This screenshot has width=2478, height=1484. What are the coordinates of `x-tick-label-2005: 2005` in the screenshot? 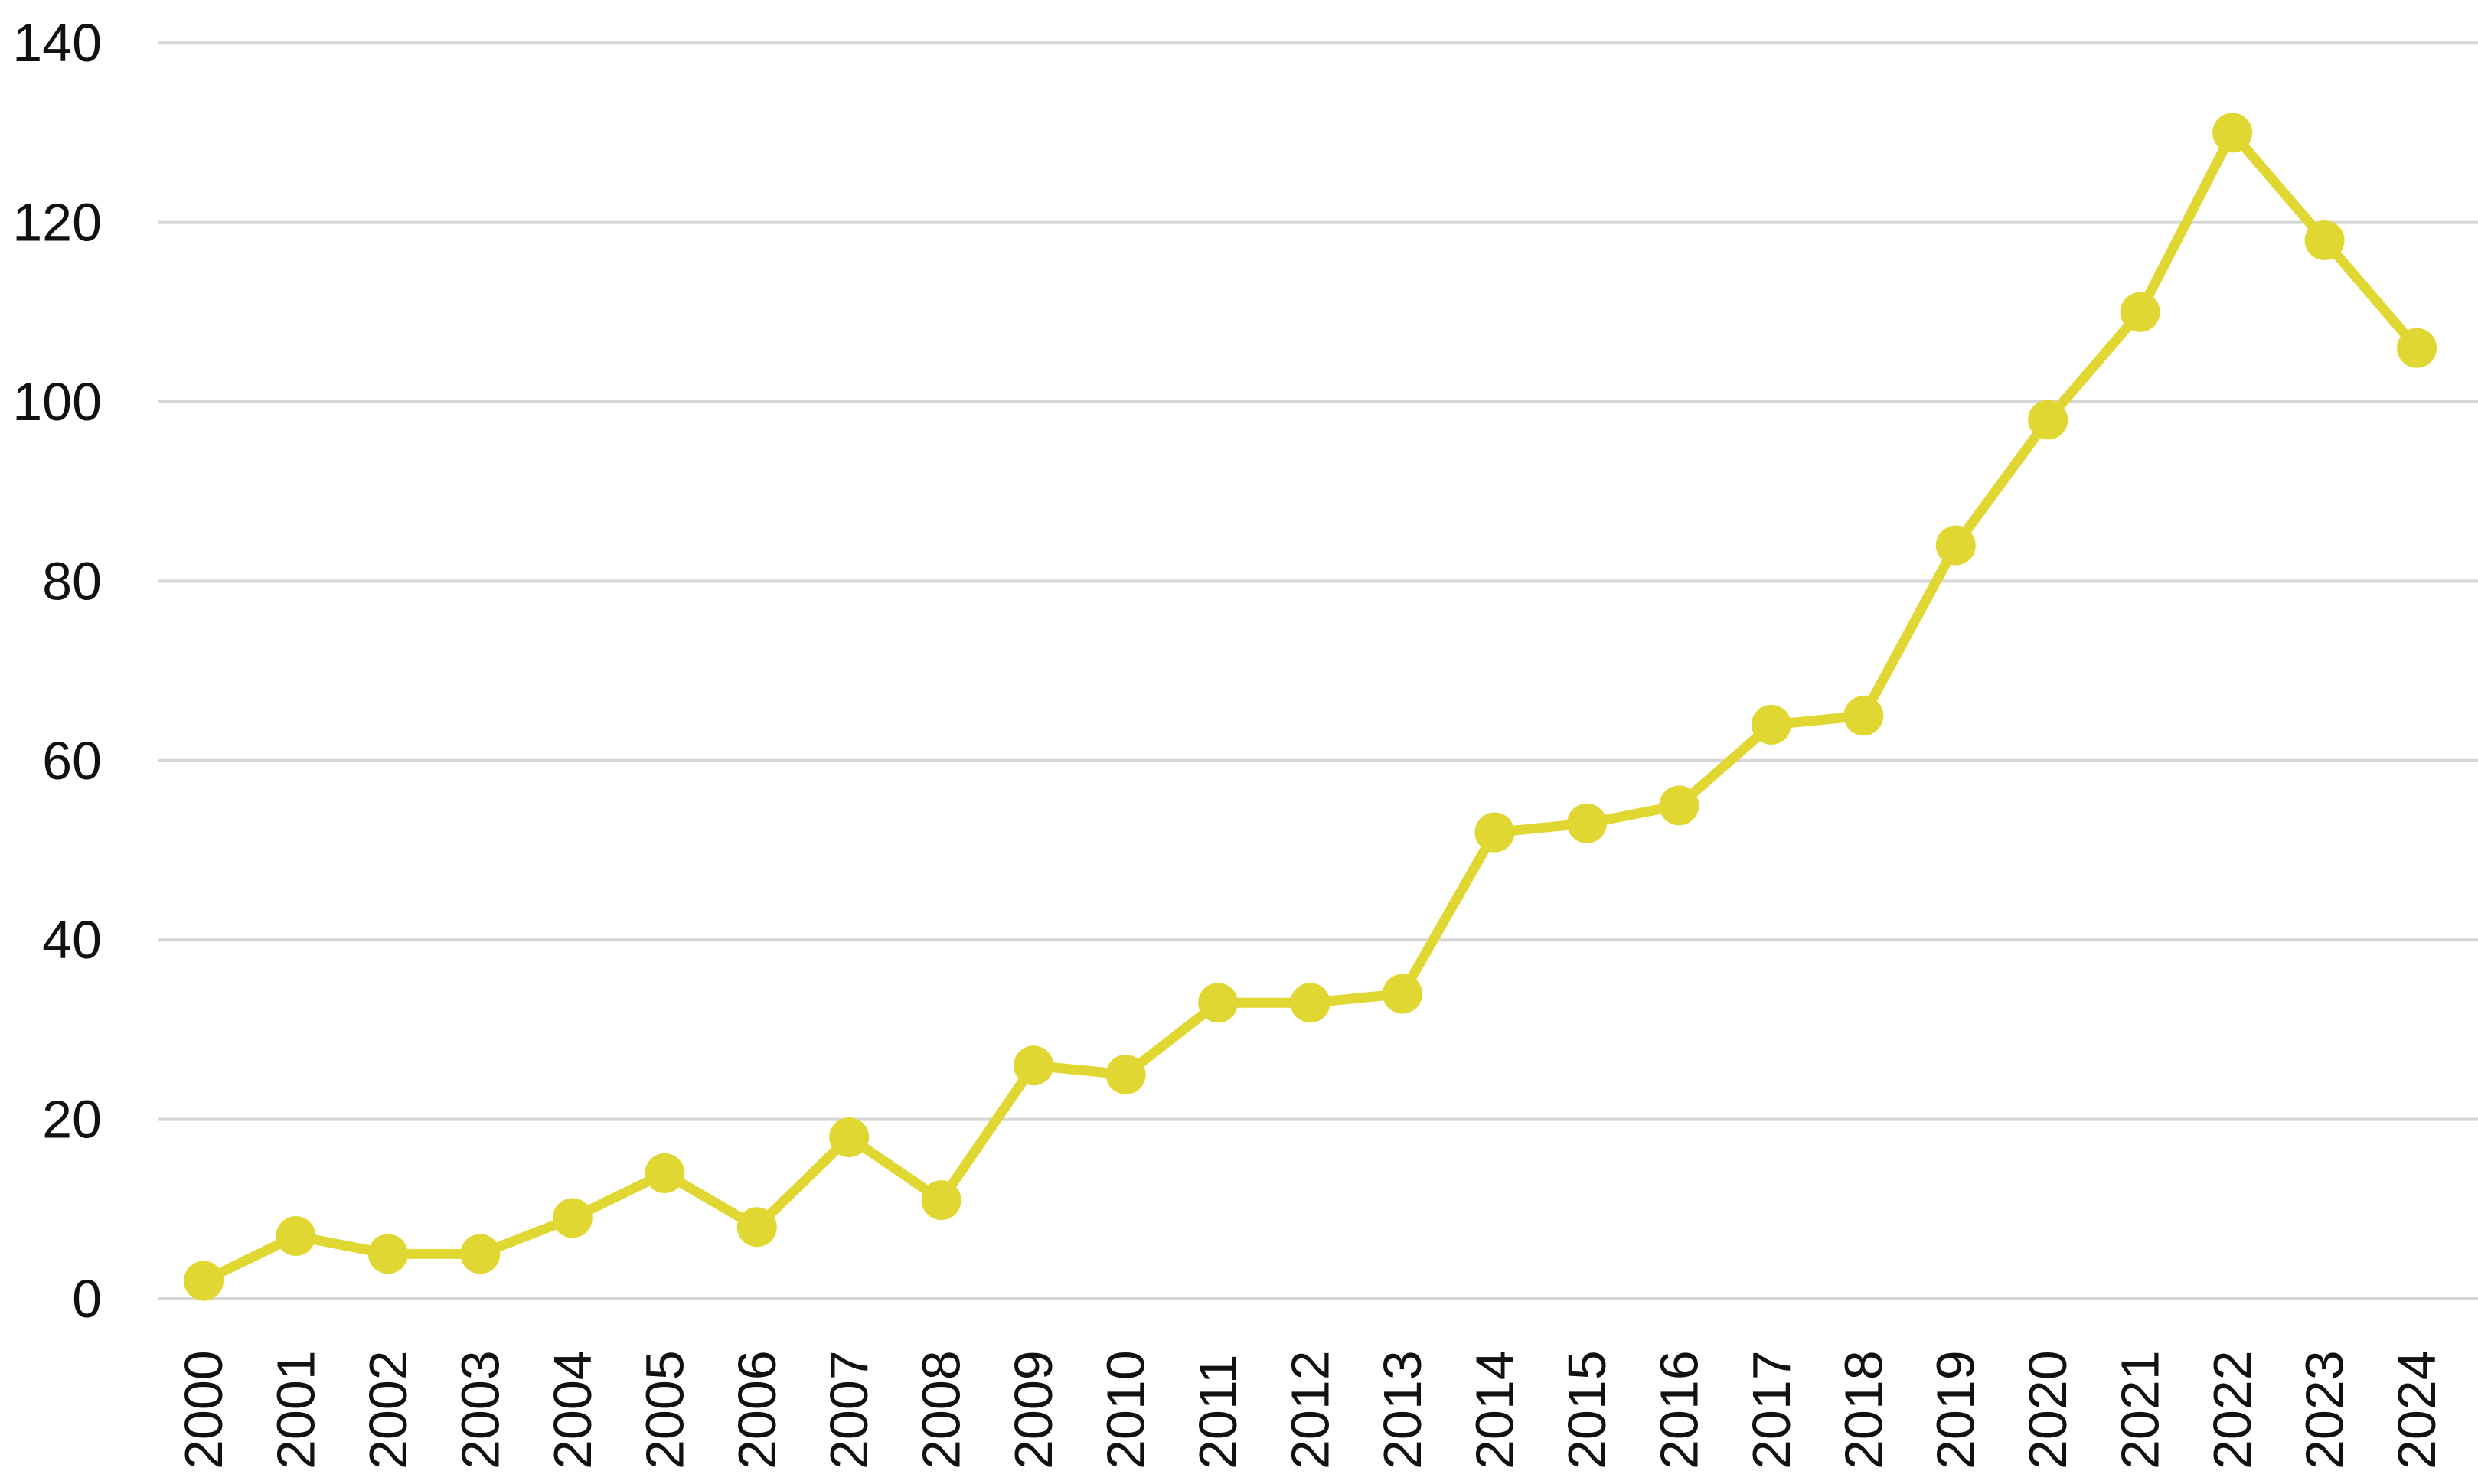 It's located at (664, 1409).